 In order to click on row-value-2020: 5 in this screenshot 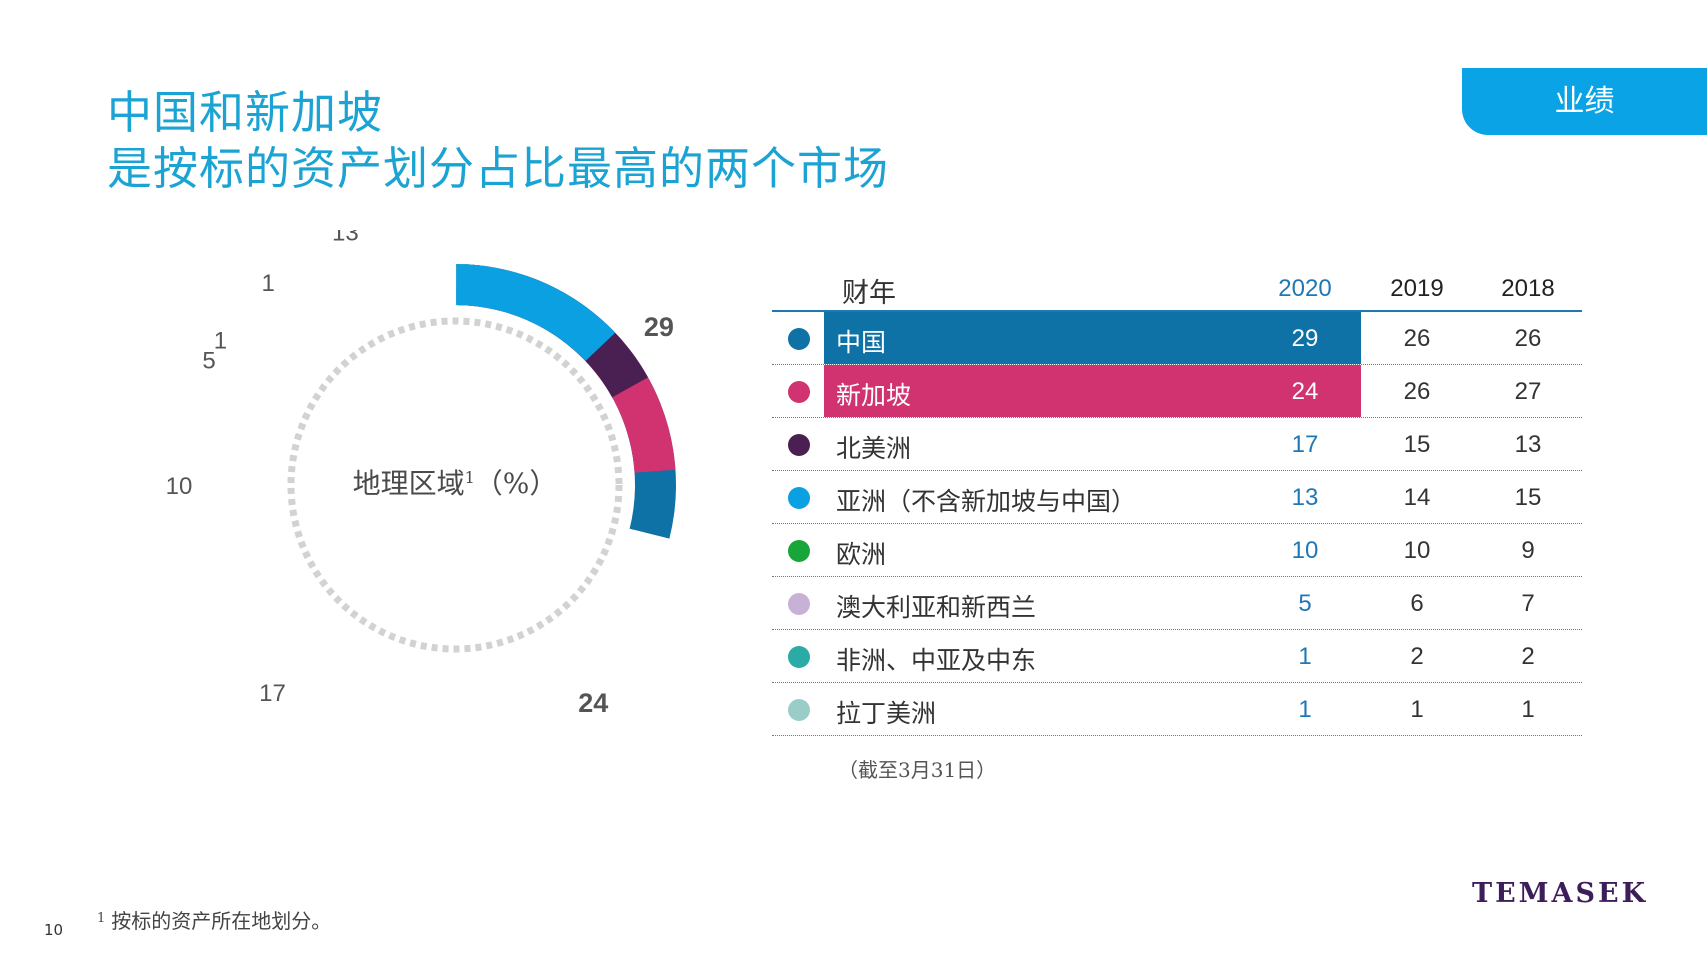, I will do `click(1305, 603)`.